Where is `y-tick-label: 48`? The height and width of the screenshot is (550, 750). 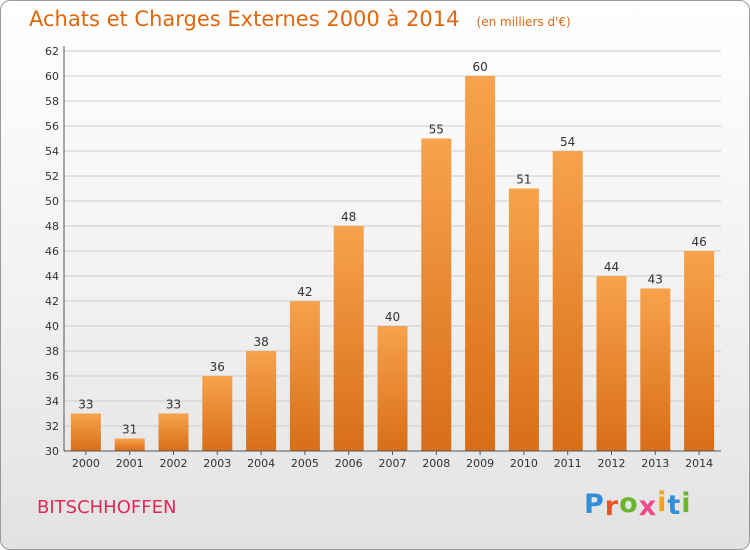
y-tick-label: 48 is located at coordinates (52, 226).